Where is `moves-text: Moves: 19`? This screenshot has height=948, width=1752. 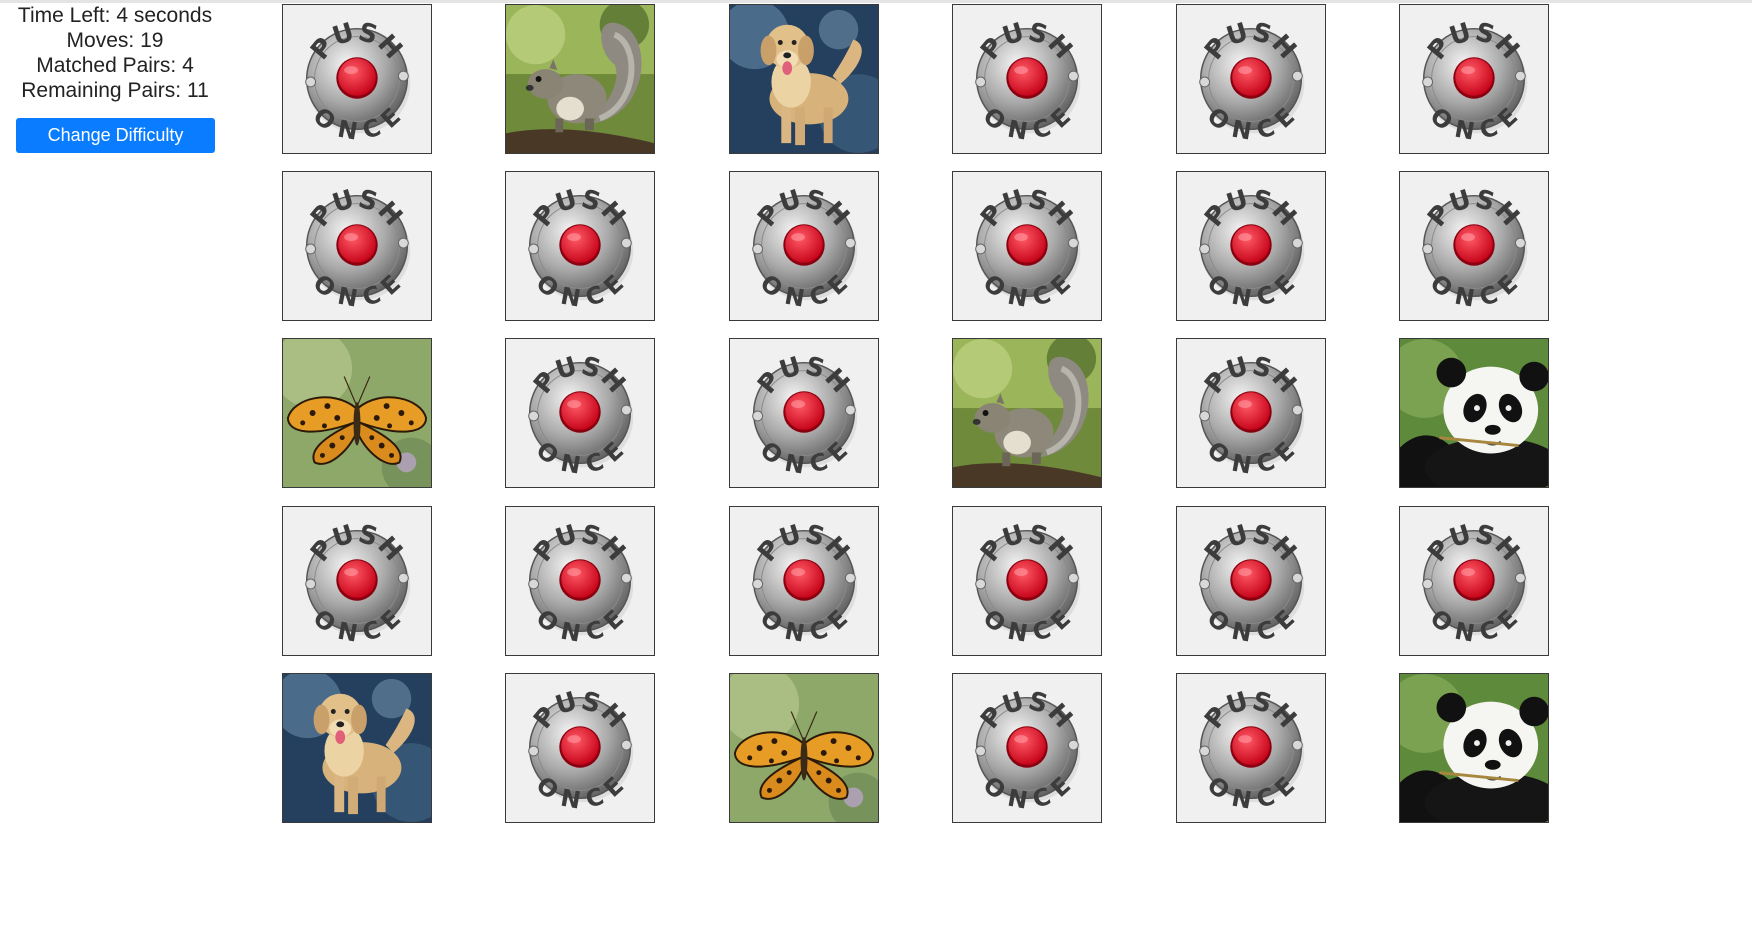
moves-text: Moves: 19 is located at coordinates (115, 40).